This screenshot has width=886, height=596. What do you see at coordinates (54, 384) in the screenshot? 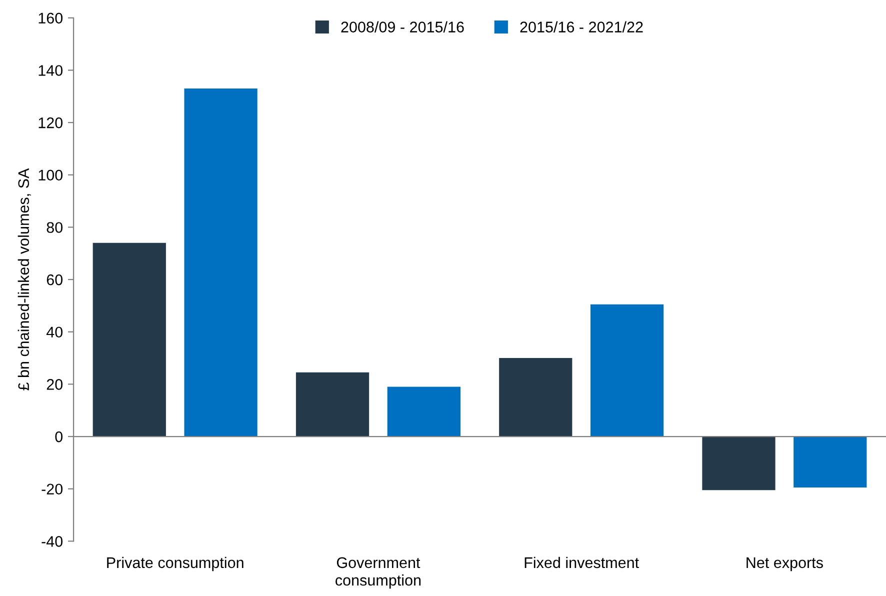
I see `y-tick-label: 20` at bounding box center [54, 384].